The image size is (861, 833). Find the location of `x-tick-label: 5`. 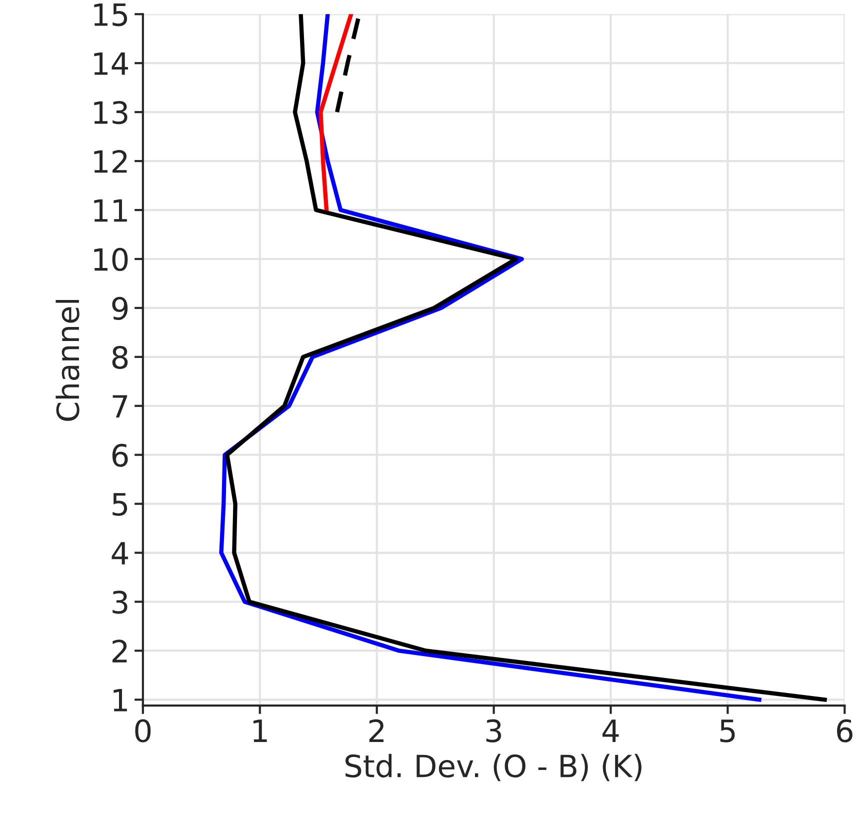

x-tick-label: 5 is located at coordinates (727, 731).